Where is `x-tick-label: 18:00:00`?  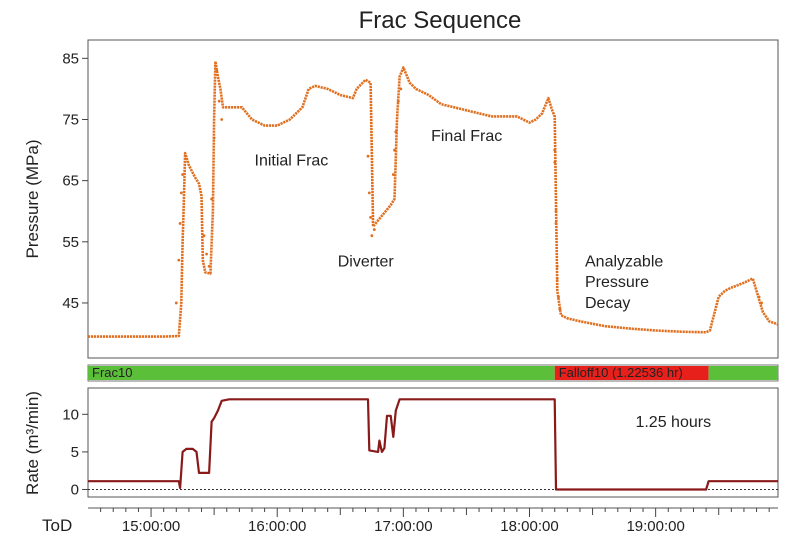
x-tick-label: 18:00:00 is located at coordinates (529, 526).